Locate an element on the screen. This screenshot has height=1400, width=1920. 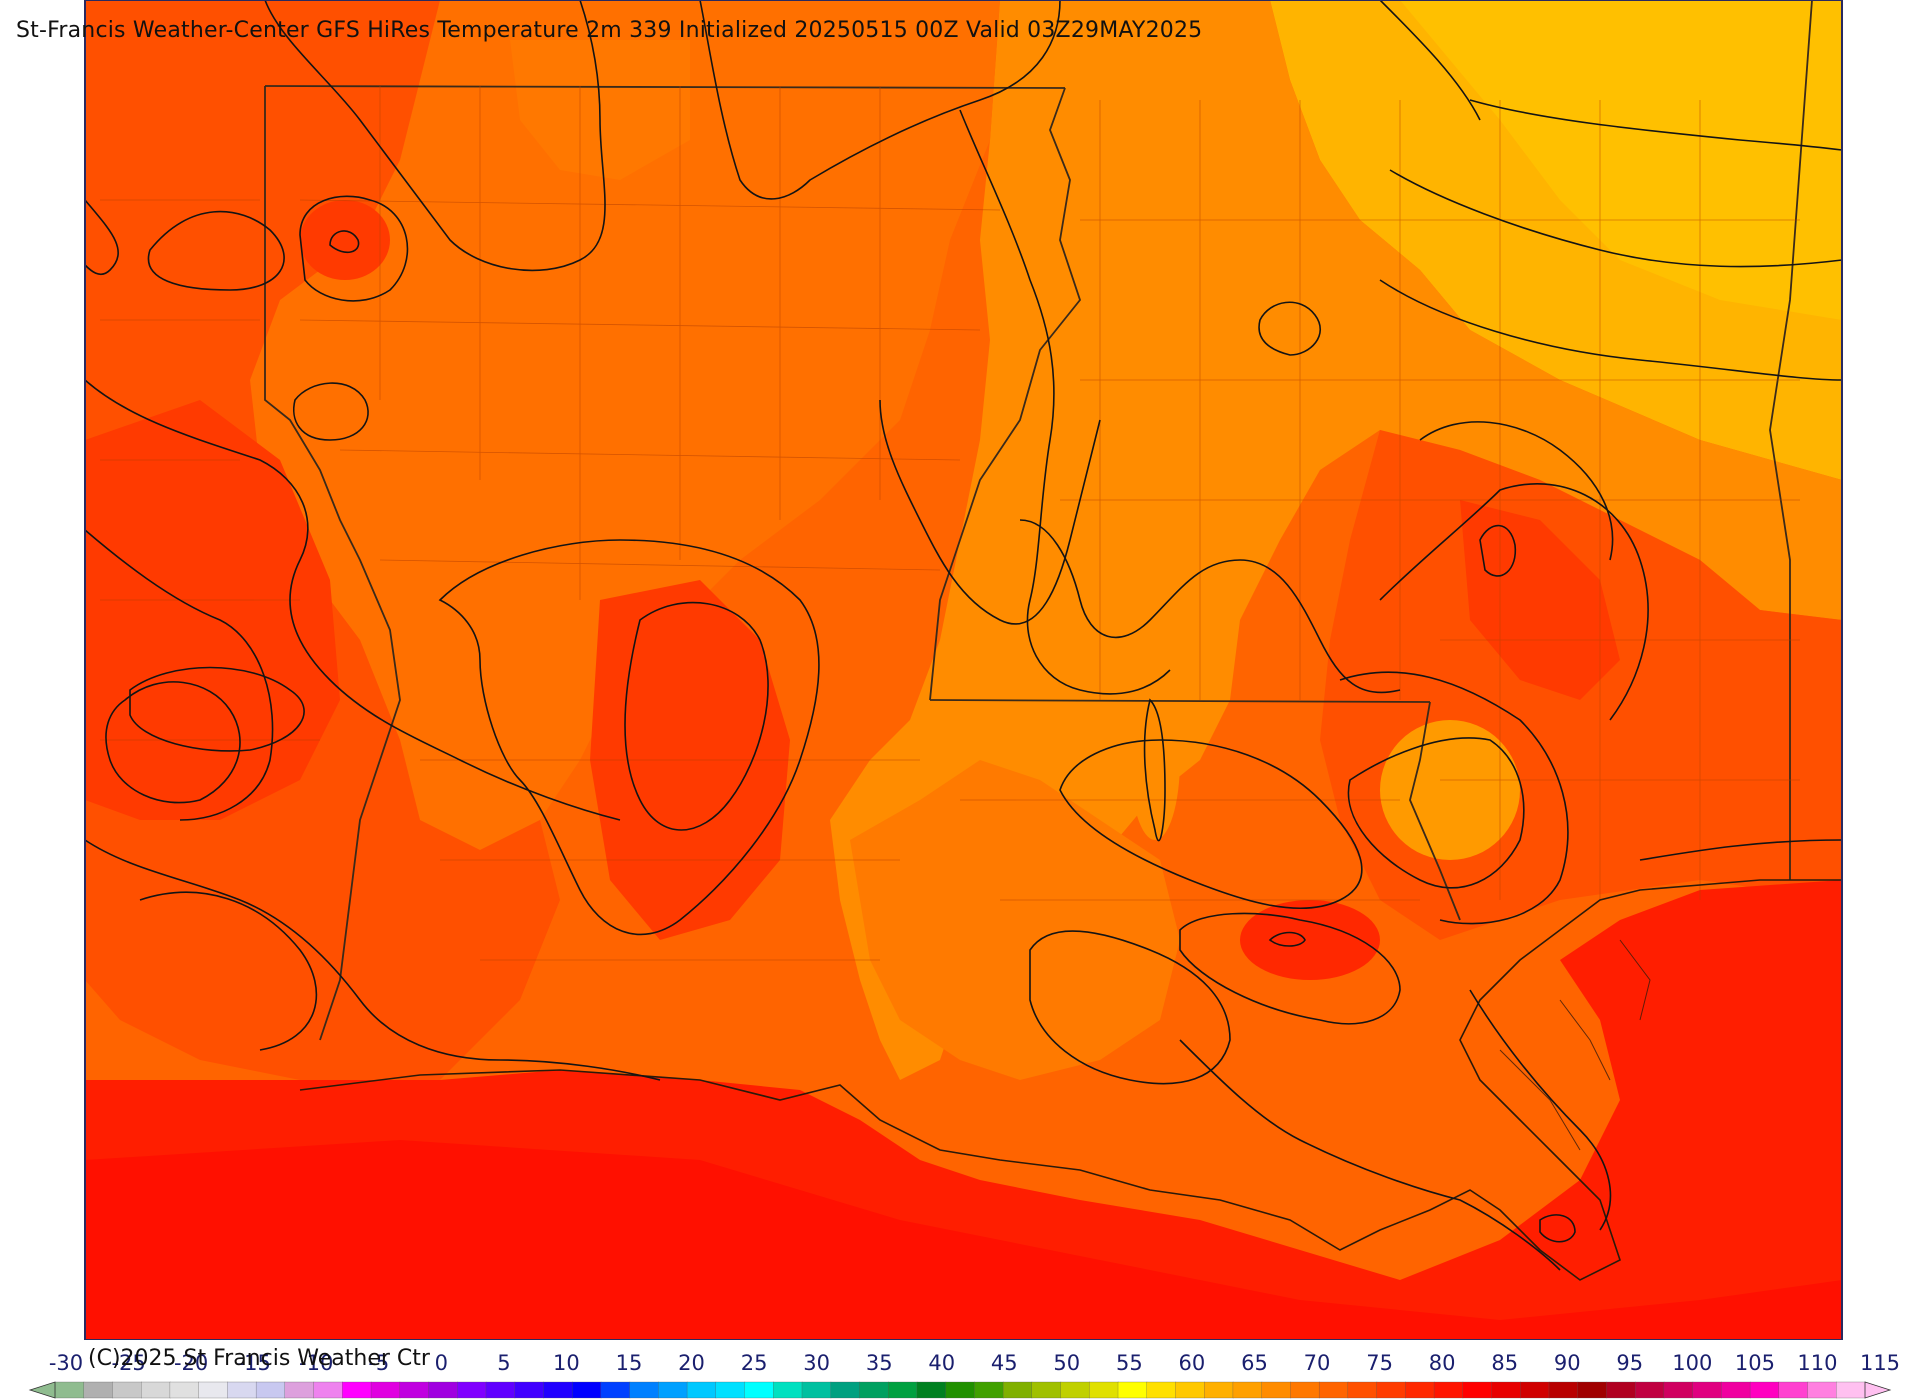
border-al-ms is located at coordinates (1435, 811).